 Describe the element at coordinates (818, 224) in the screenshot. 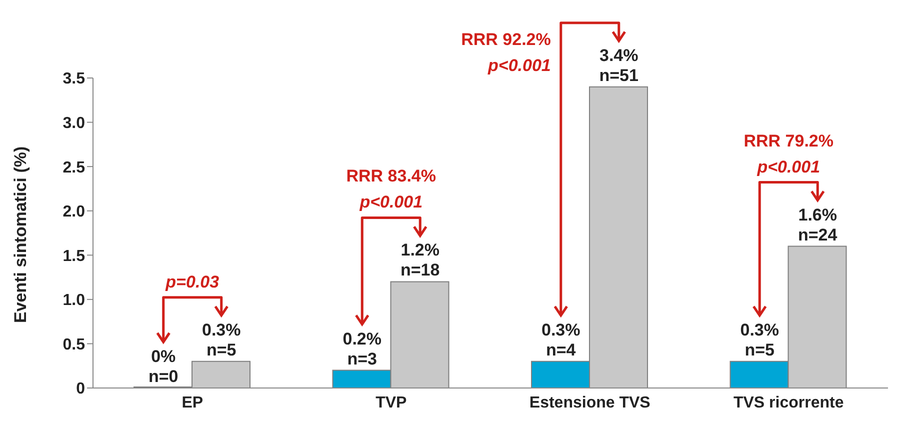

I see `data-label: 1.6% n=24` at that location.